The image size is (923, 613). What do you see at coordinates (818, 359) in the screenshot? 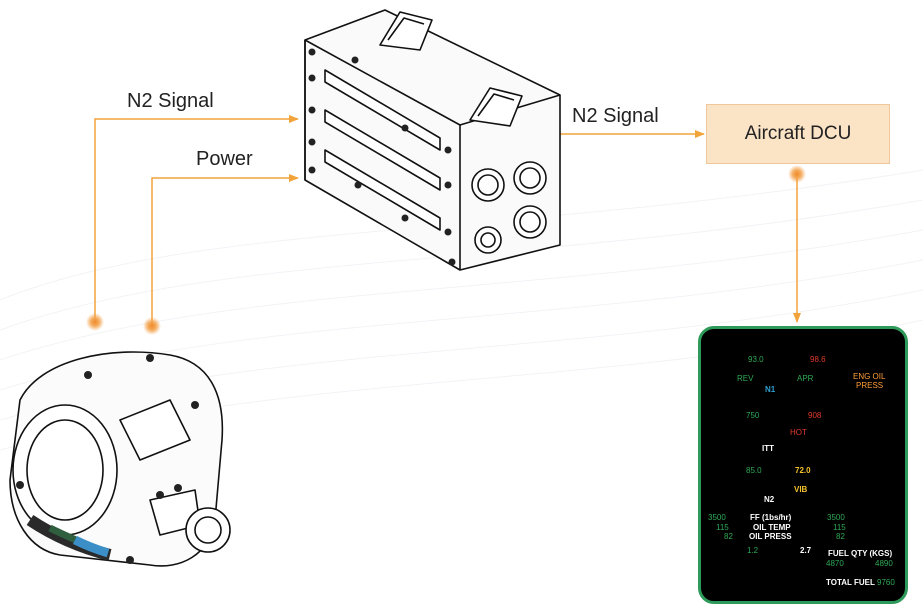
I see `n1-apr-value: 98.6` at bounding box center [818, 359].